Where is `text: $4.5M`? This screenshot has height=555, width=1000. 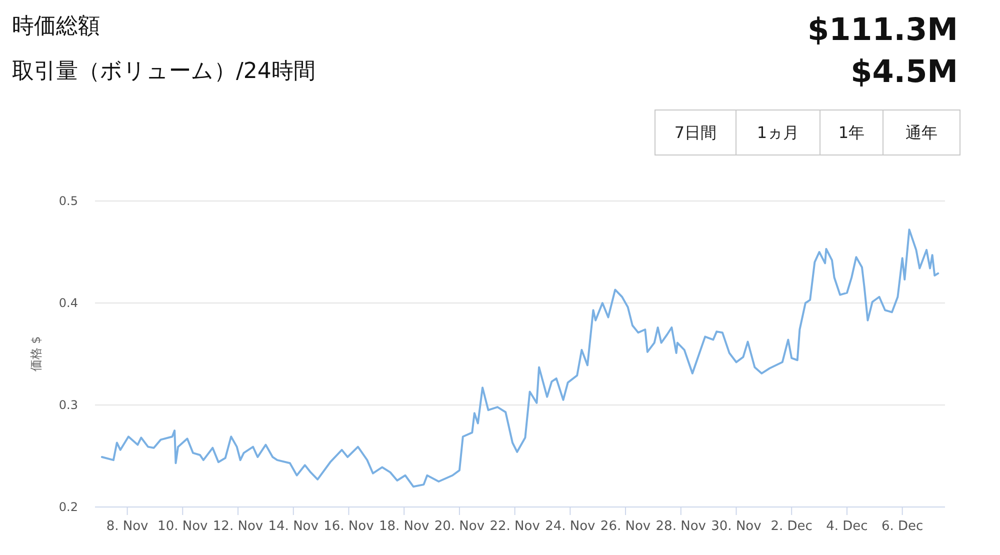 text: $4.5M is located at coordinates (904, 72).